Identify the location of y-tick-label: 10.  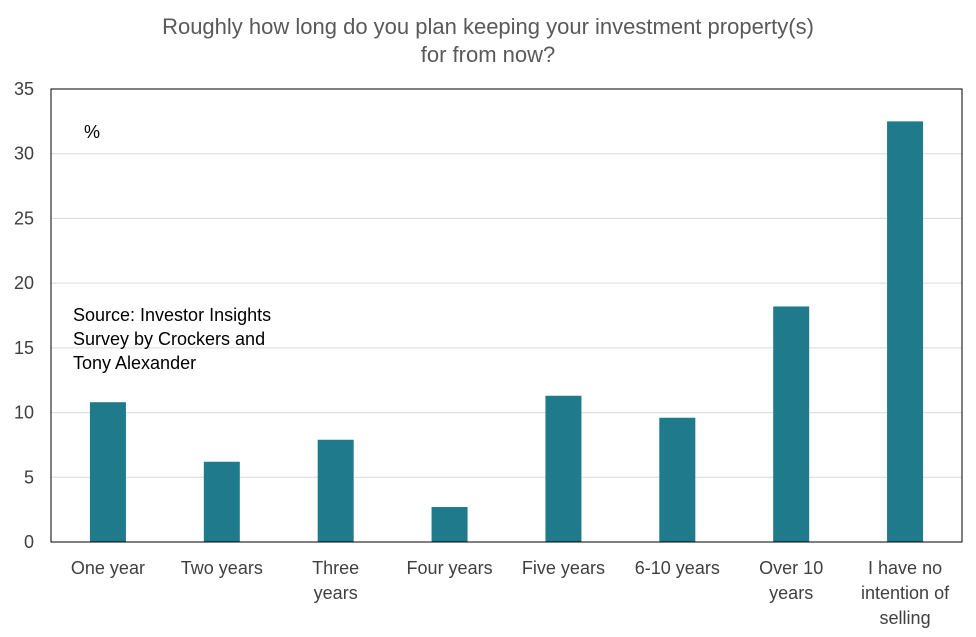
(24, 413).